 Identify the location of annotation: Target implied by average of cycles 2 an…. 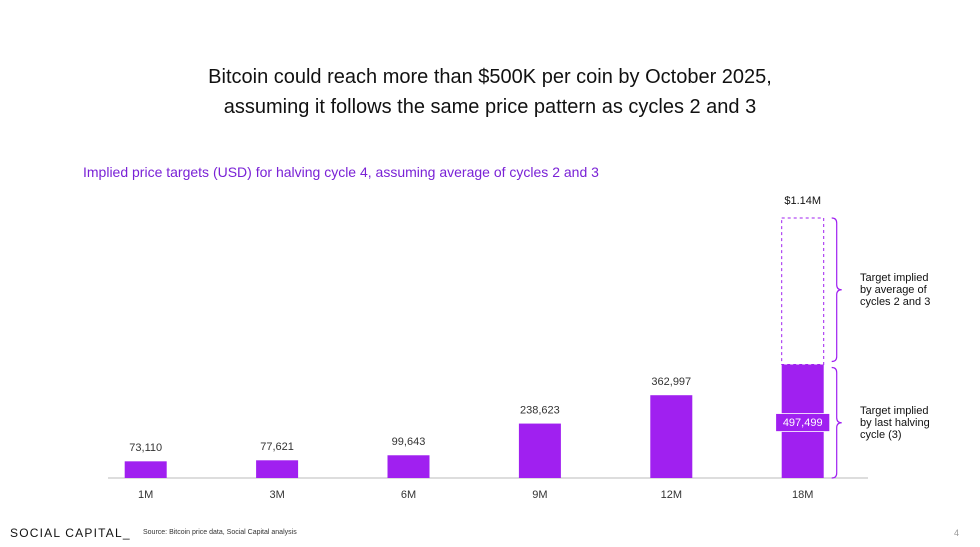
(895, 289).